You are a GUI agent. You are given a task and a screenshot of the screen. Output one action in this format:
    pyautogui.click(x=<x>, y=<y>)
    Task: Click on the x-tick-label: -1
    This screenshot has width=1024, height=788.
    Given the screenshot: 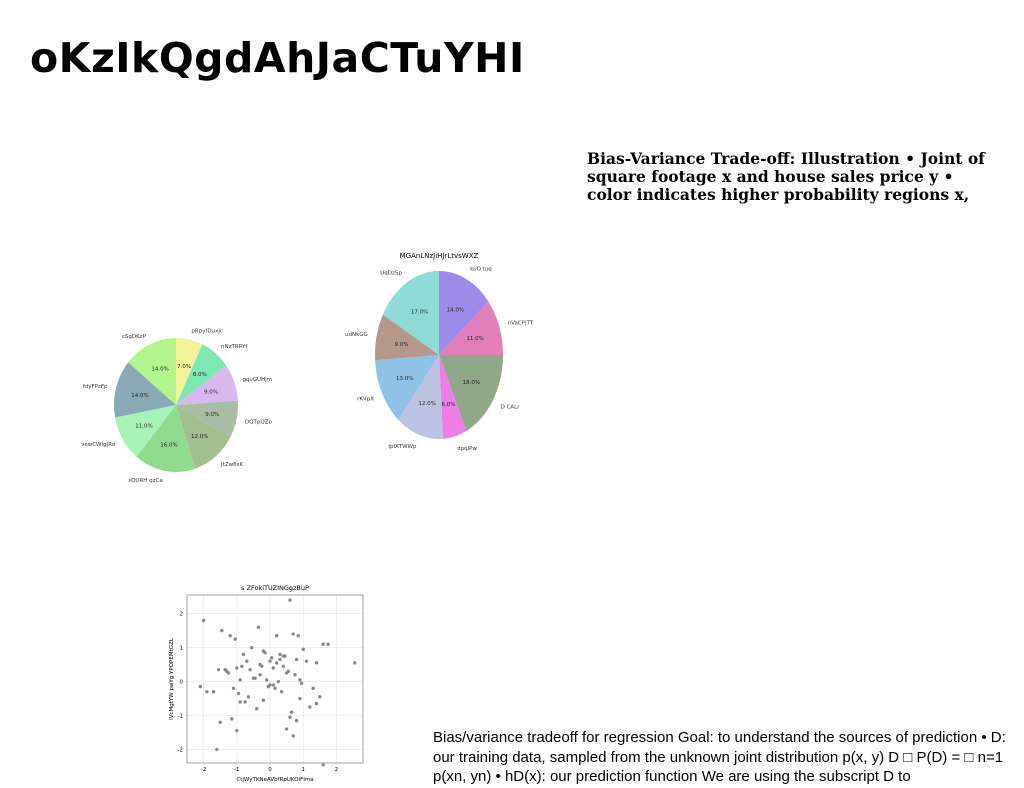 What is the action you would take?
    pyautogui.click(x=236, y=770)
    